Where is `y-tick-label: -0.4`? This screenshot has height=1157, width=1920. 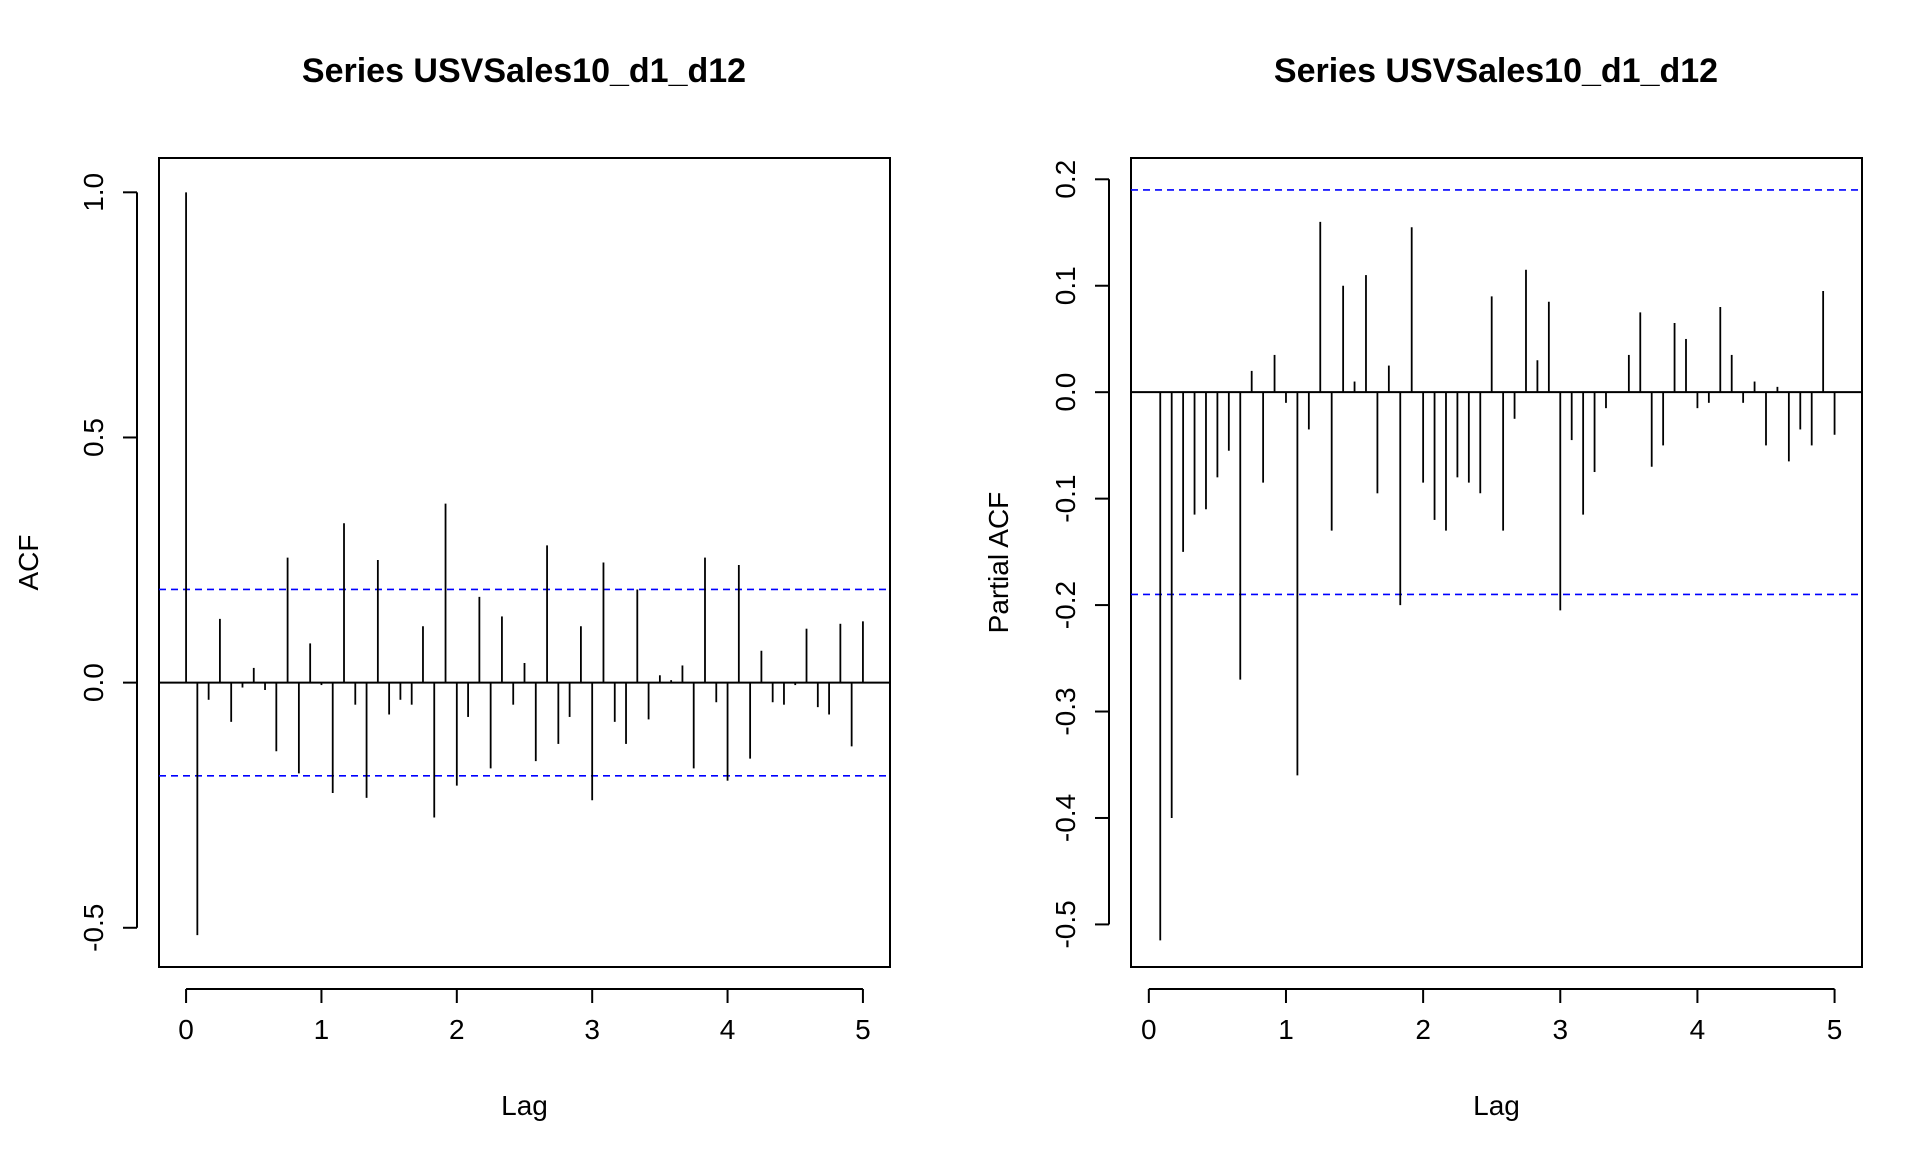
y-tick-label: -0.4 is located at coordinates (1065, 818).